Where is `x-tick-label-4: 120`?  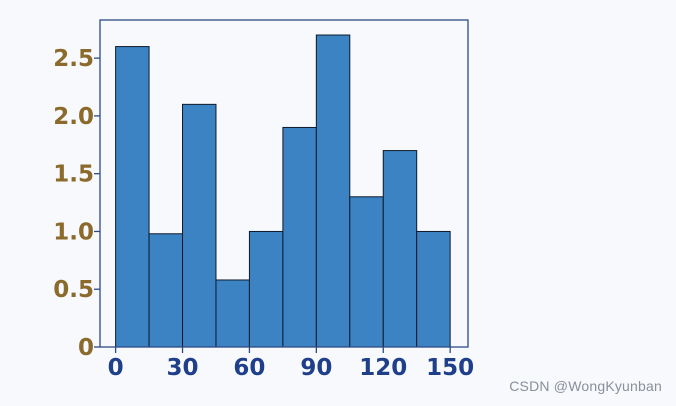 x-tick-label-4: 120 is located at coordinates (383, 368).